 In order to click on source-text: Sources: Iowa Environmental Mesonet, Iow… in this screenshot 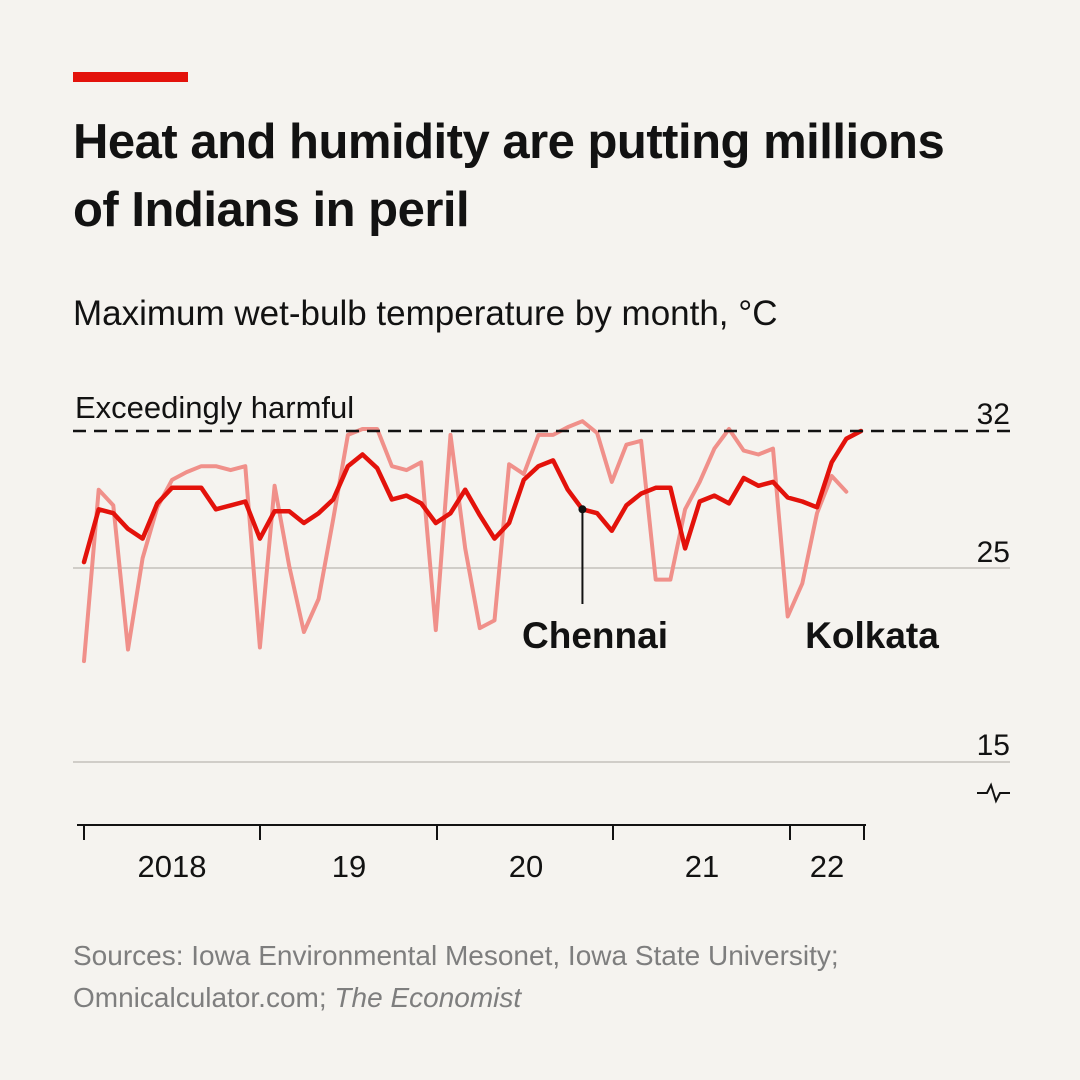, I will do `click(456, 976)`.